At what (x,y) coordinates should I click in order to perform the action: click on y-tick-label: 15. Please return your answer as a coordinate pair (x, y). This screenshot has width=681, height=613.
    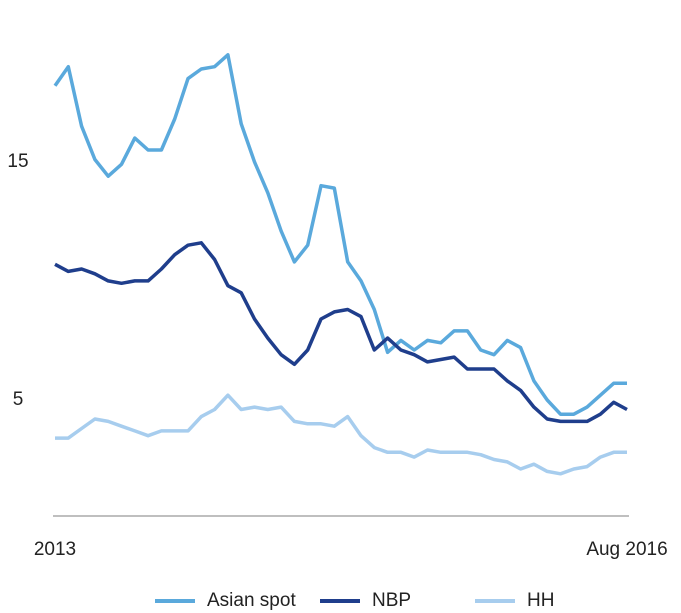
    Looking at the image, I should click on (17, 161).